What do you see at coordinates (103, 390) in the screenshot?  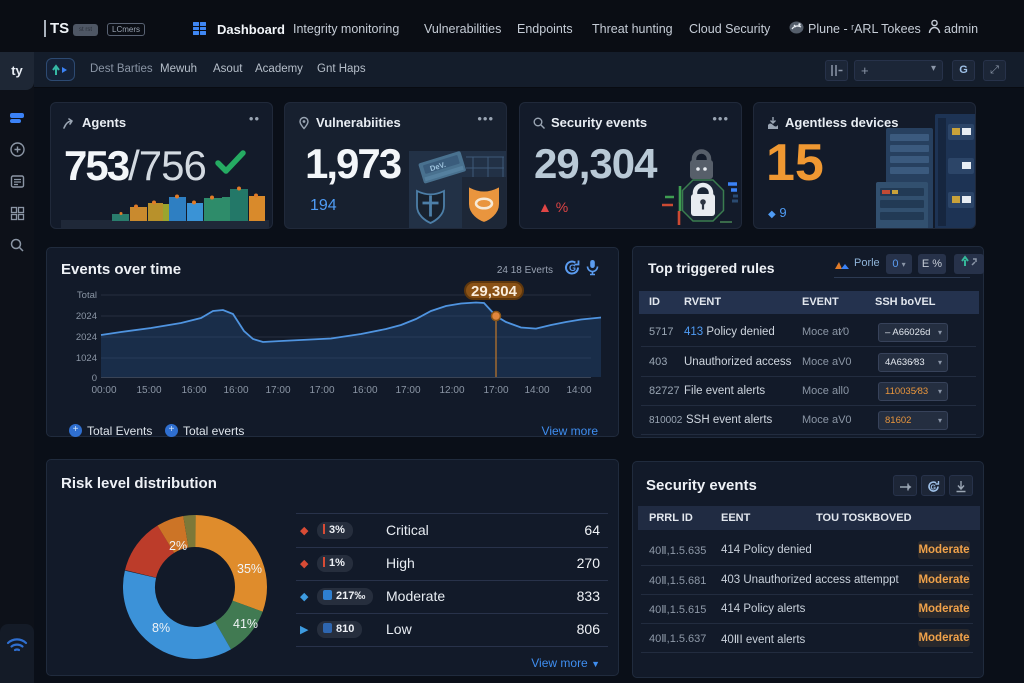 I see `svg-text: 00:00` at bounding box center [103, 390].